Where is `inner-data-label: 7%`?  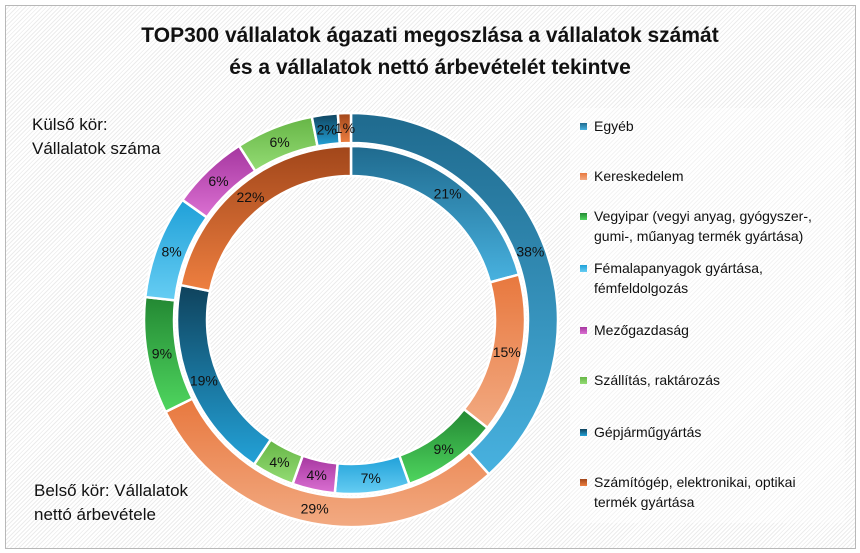
inner-data-label: 7% is located at coordinates (371, 478).